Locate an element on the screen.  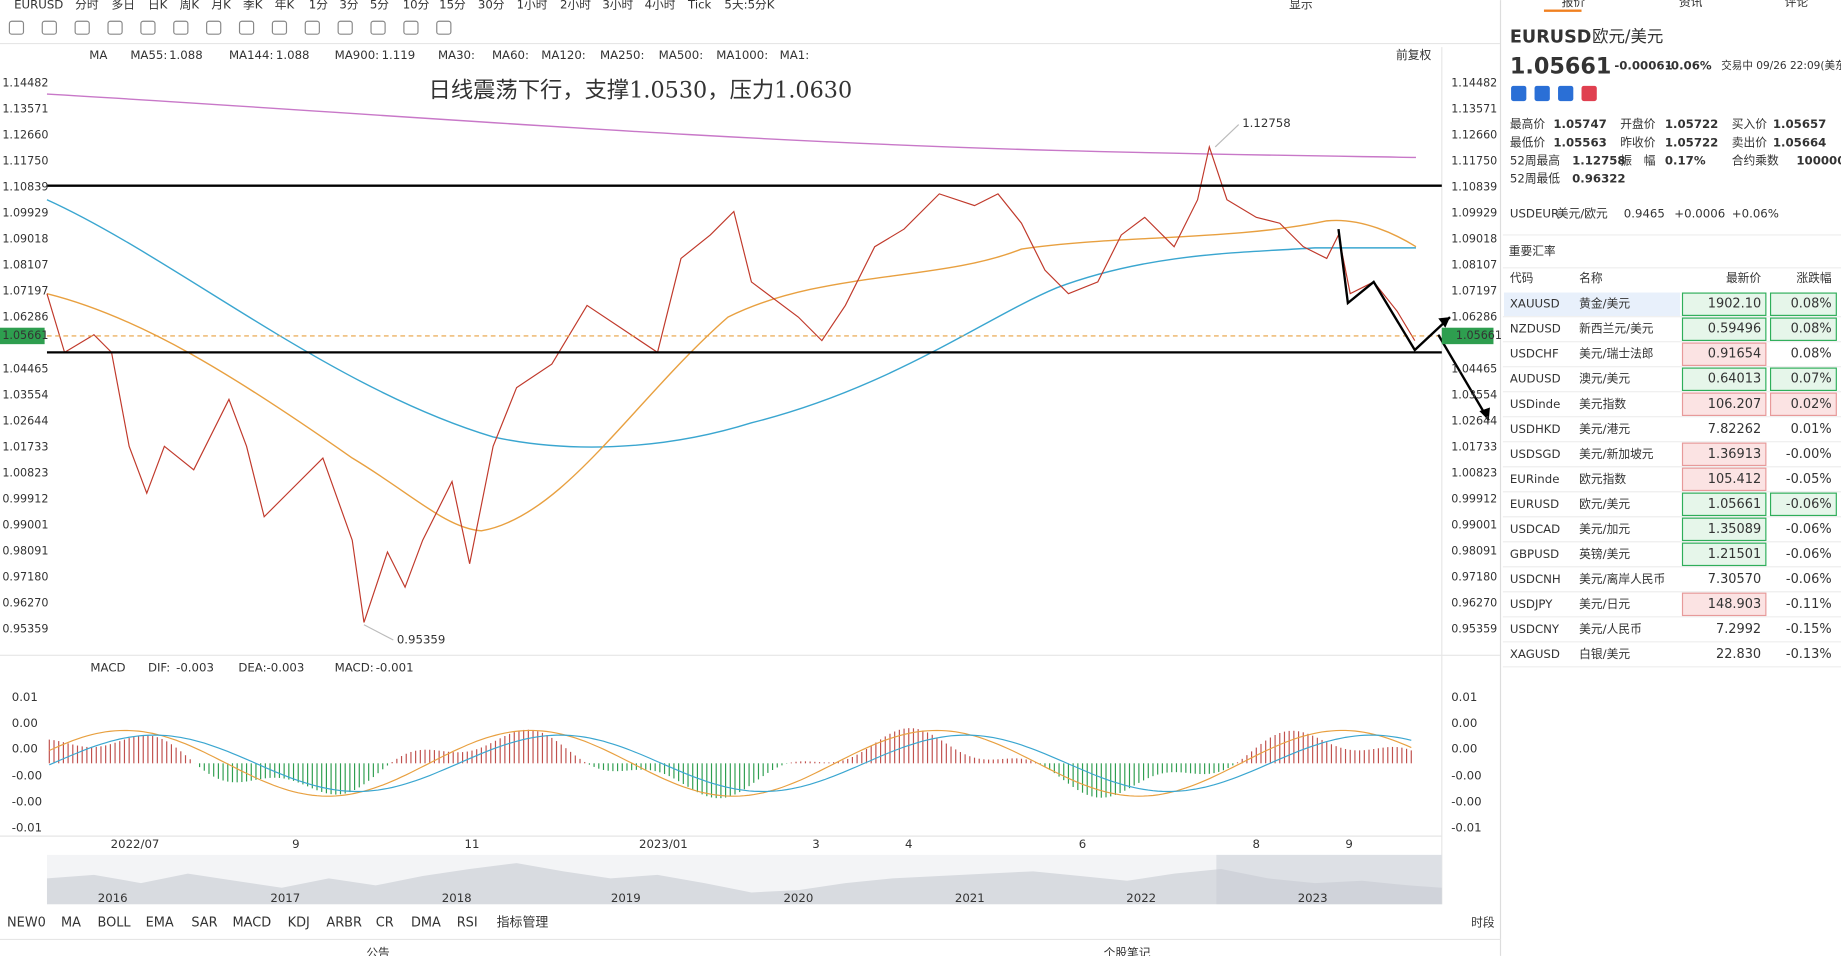
row-code: XAUUSD is located at coordinates (1535, 304).